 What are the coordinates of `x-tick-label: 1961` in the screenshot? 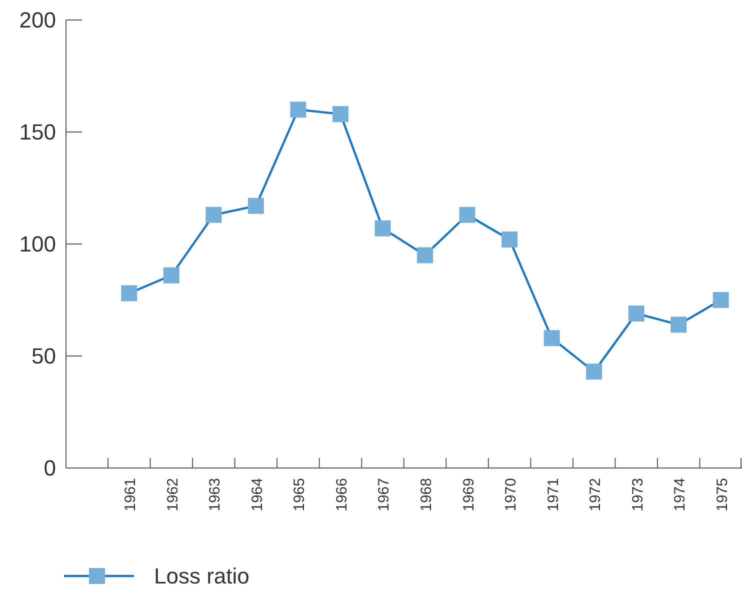 It's located at (131, 495).